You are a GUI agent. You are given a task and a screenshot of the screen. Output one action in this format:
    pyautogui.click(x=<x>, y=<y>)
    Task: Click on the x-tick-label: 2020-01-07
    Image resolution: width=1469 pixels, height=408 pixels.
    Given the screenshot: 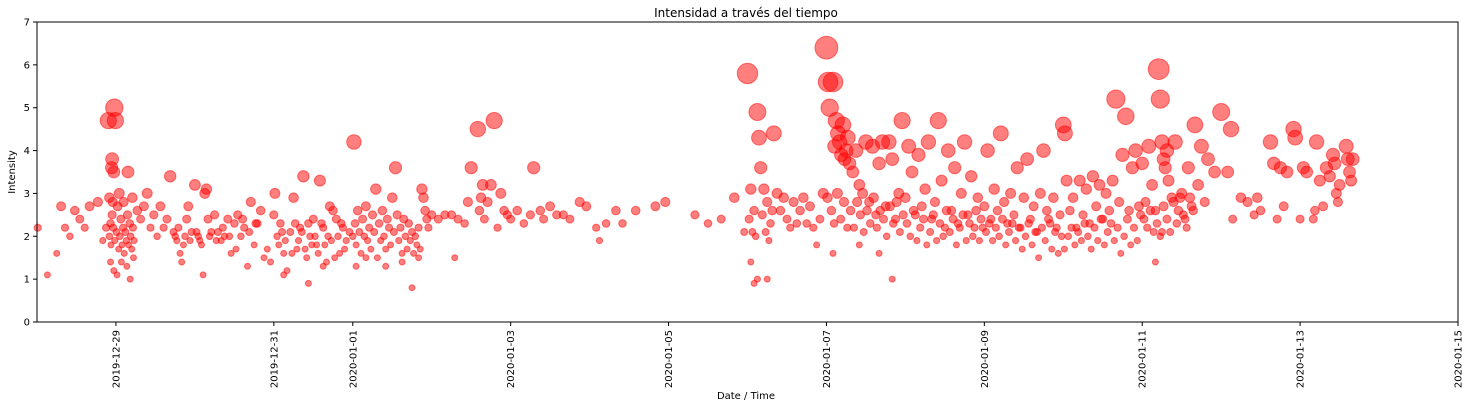 What is the action you would take?
    pyautogui.click(x=827, y=359)
    